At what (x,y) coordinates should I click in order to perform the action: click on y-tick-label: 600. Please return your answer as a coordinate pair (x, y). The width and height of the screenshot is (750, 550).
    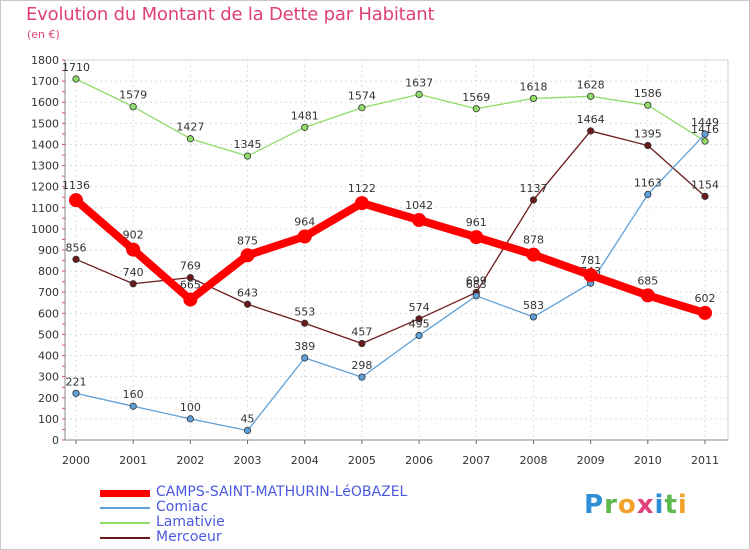
    Looking at the image, I should click on (48, 313).